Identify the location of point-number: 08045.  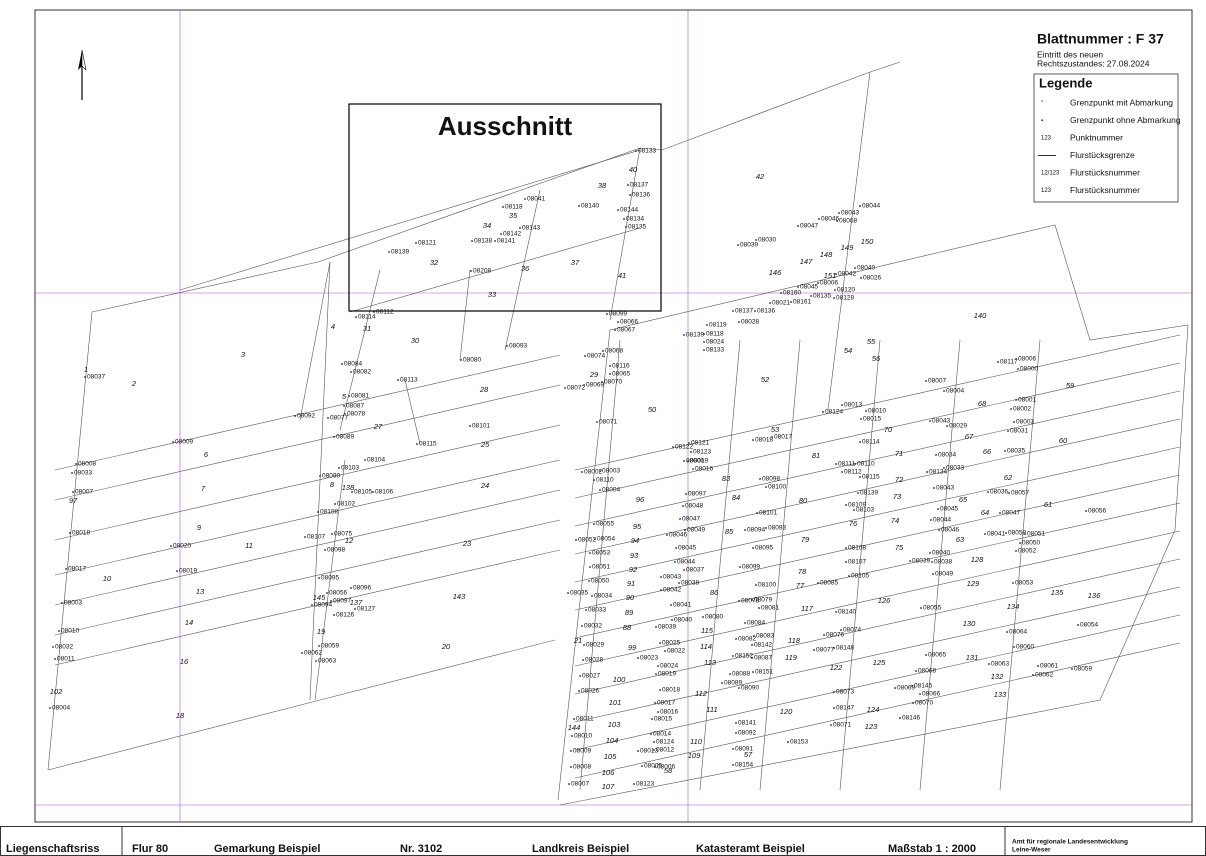
(687, 548).